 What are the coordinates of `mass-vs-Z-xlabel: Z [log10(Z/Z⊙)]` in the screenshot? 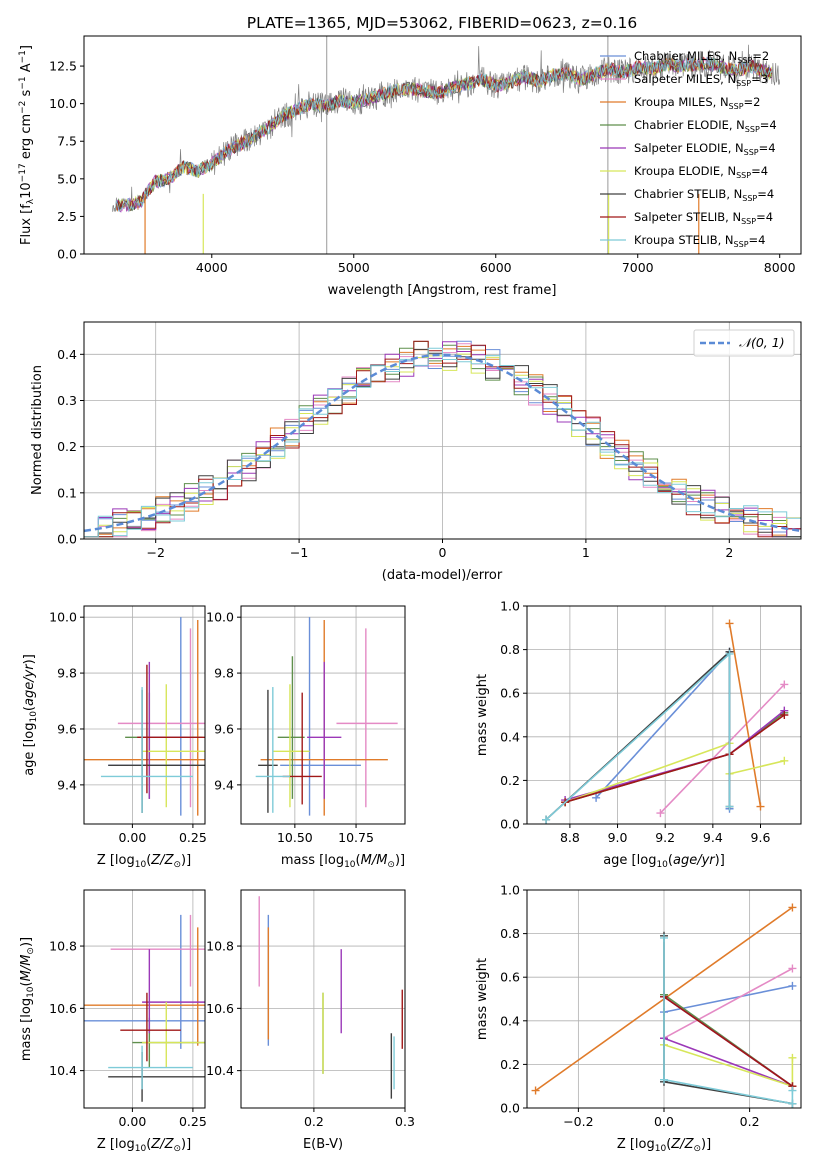 It's located at (144, 1145).